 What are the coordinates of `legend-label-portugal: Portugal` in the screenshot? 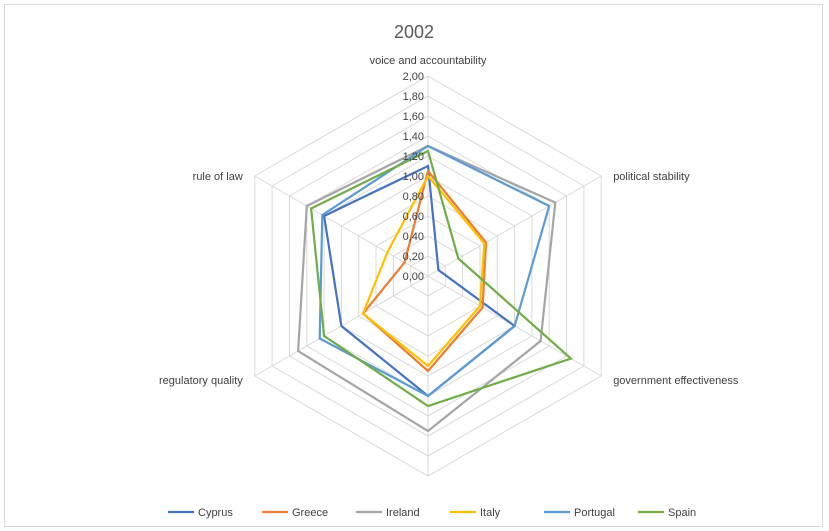 It's located at (594, 513).